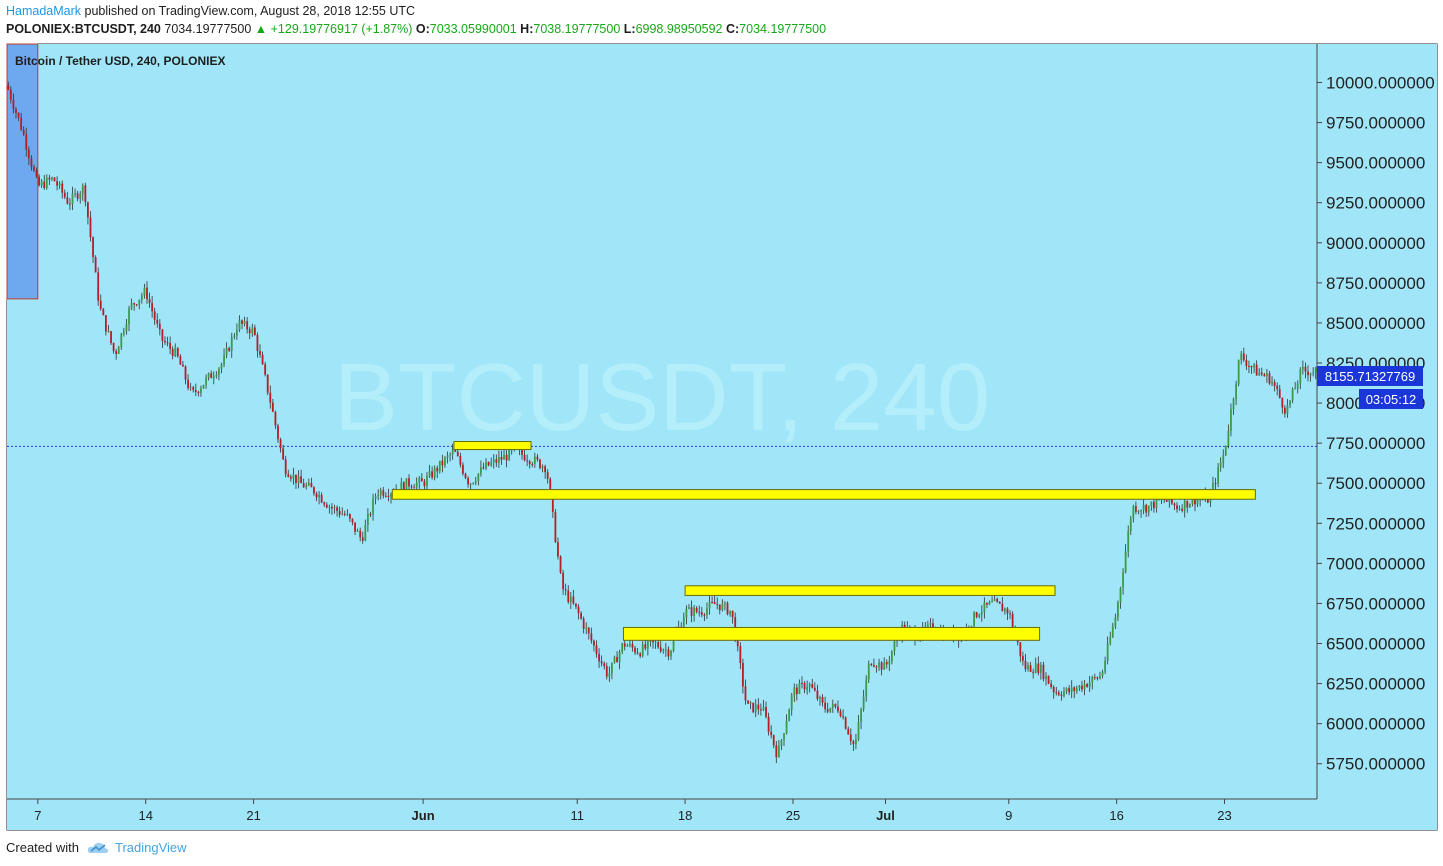  I want to click on tradingview-logo-icon, so click(98, 847).